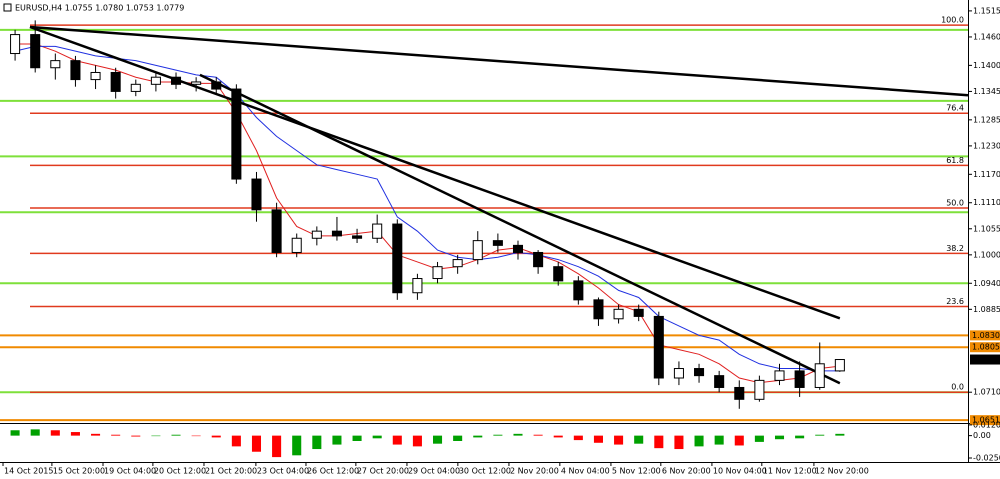 The image size is (1000, 479). Describe the element at coordinates (499, 61) in the screenshot. I see `trend-line` at that location.